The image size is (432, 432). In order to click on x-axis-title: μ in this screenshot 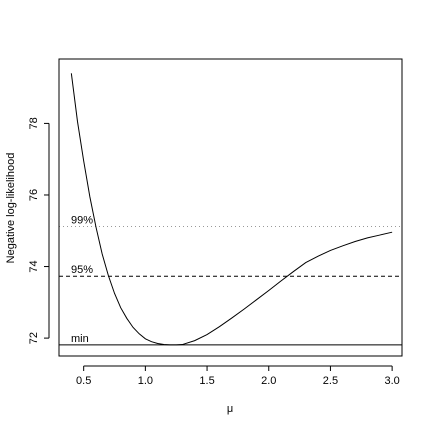, I will do `click(230, 409)`.